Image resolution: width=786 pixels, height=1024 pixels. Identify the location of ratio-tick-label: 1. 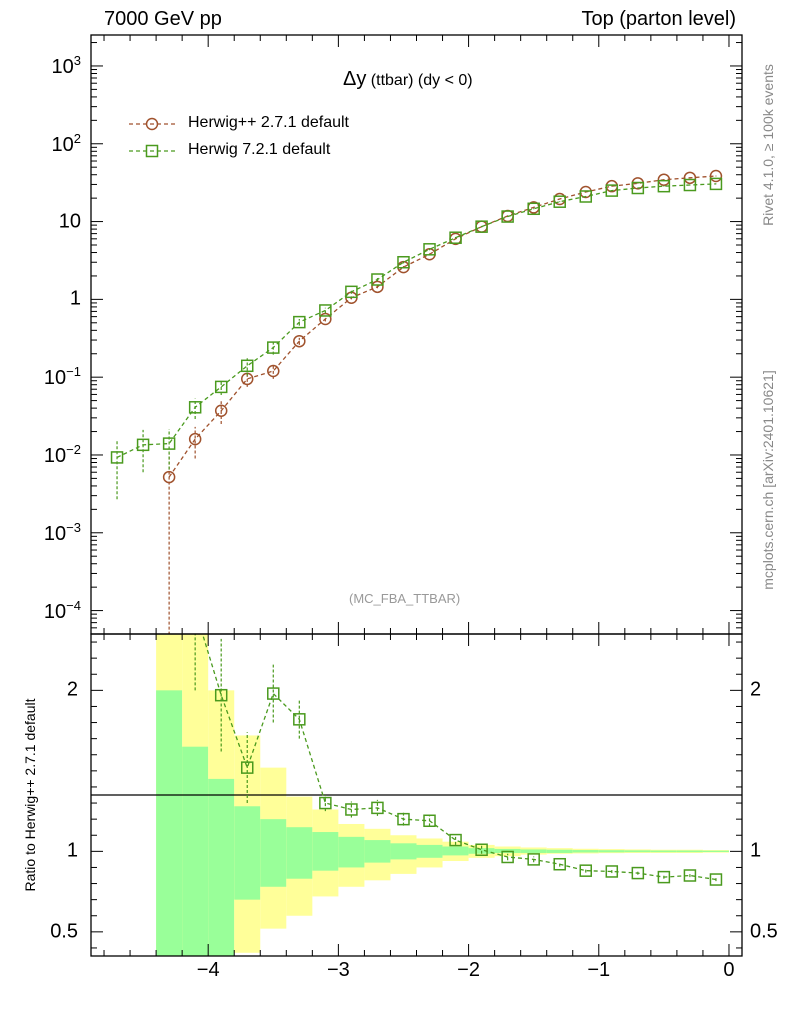
(72, 850).